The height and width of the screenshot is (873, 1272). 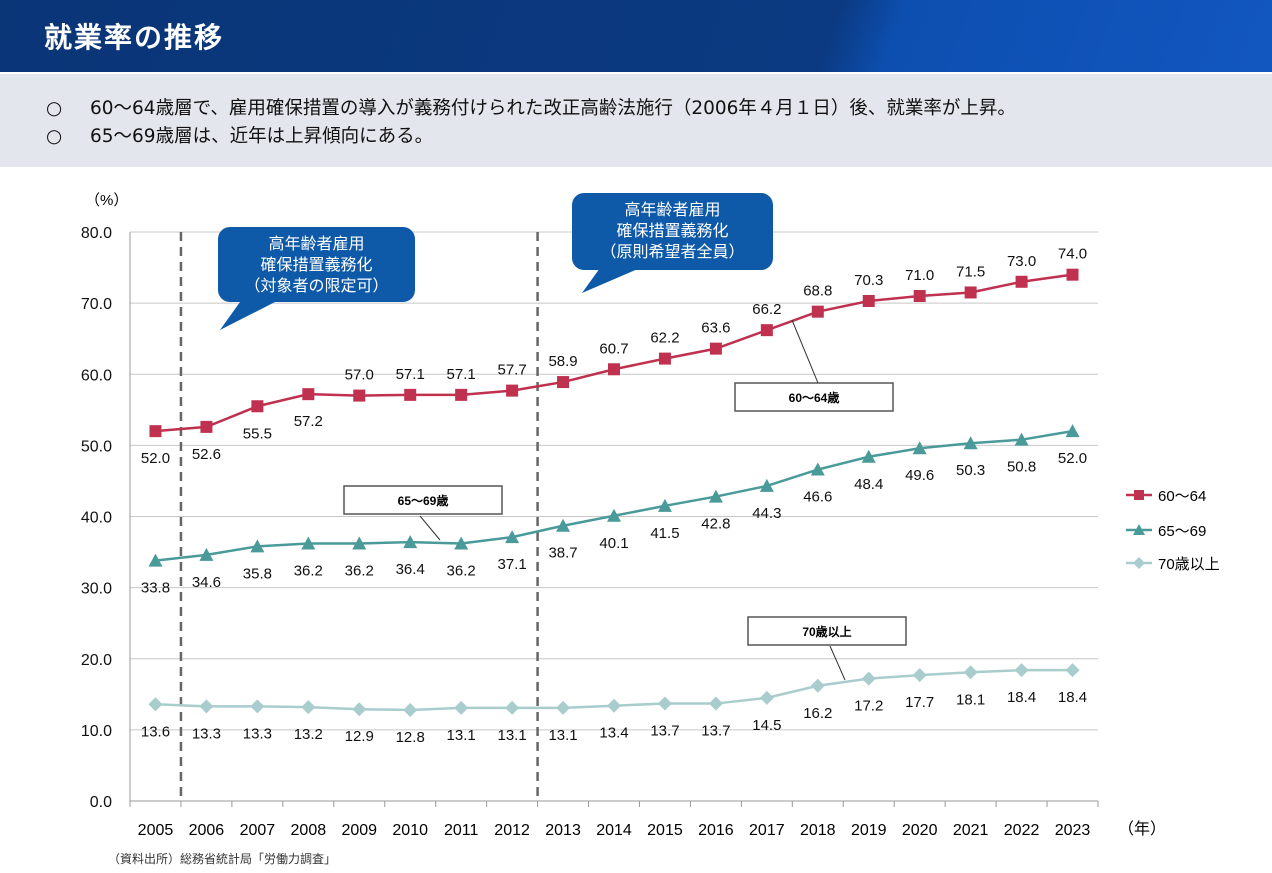 What do you see at coordinates (1022, 830) in the screenshot?
I see `x-tick-label: 2022` at bounding box center [1022, 830].